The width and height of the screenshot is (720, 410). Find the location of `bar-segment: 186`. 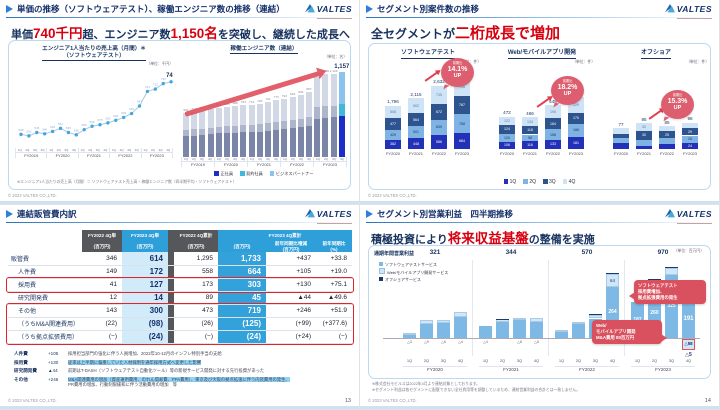

bar-segment: 186 is located at coordinates (576, 130).